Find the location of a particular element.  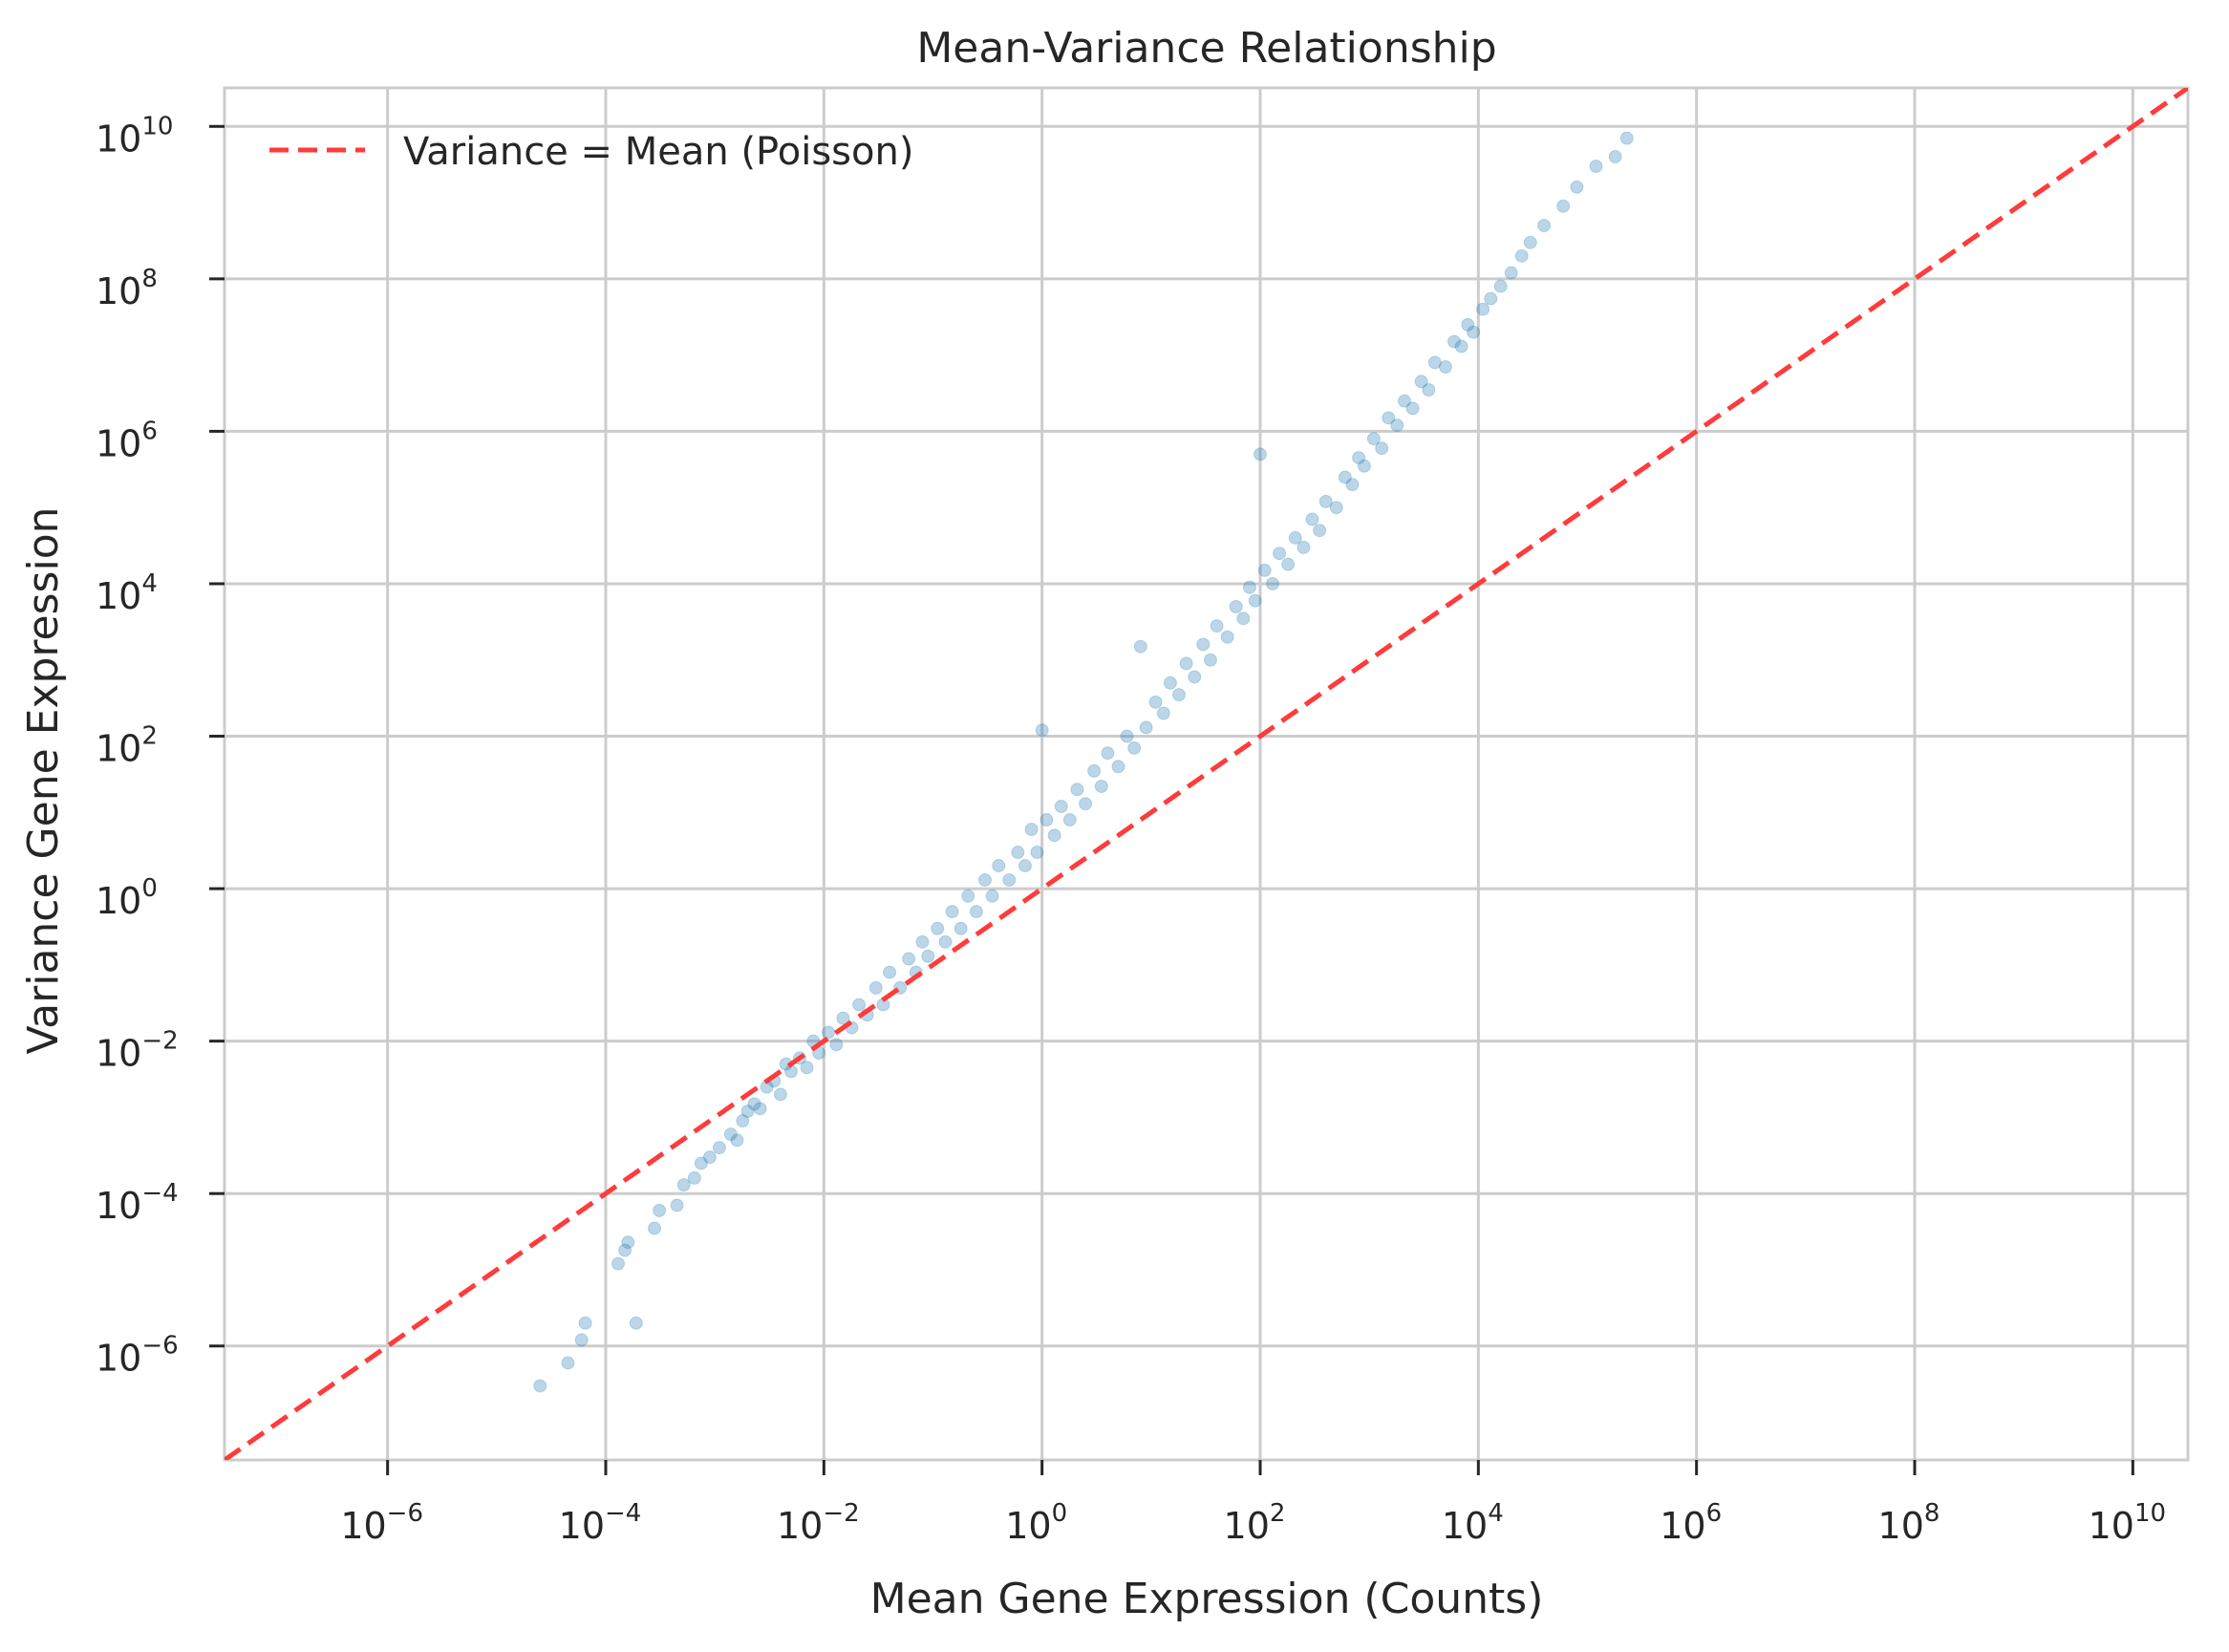

x-tick-label: 10⁻⁴ is located at coordinates (600, 1523).